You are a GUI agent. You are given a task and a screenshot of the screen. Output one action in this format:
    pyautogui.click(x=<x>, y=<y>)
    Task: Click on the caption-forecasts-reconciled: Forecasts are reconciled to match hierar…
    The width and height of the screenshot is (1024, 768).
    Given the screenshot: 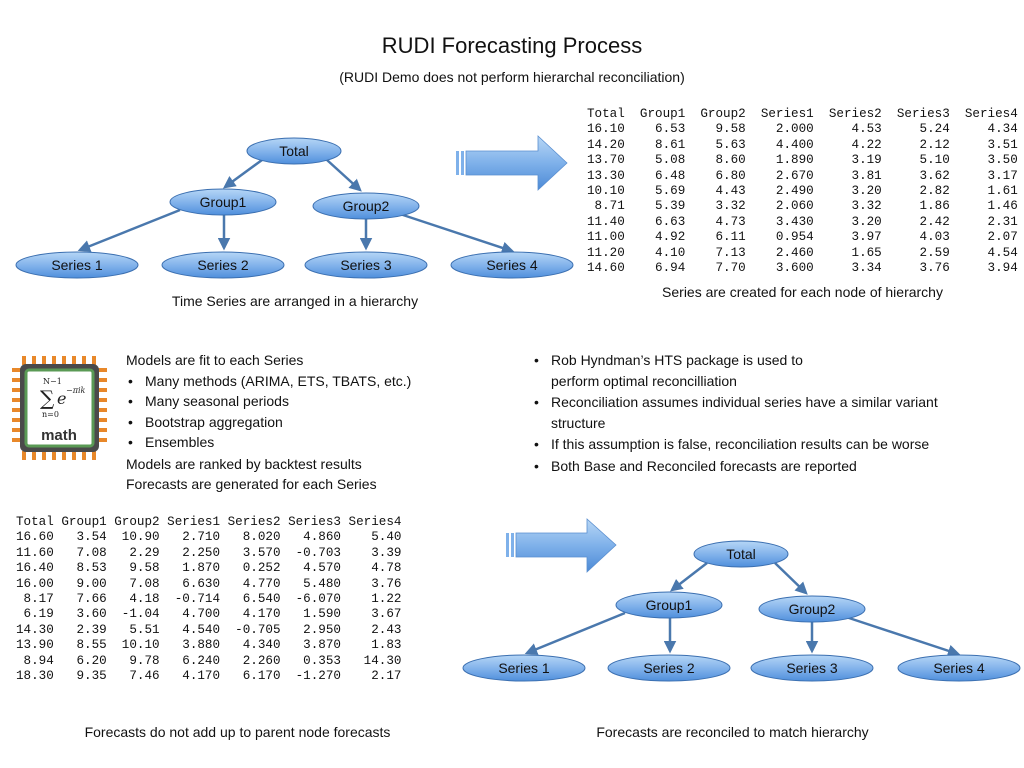 What is the action you would take?
    pyautogui.click(x=732, y=732)
    